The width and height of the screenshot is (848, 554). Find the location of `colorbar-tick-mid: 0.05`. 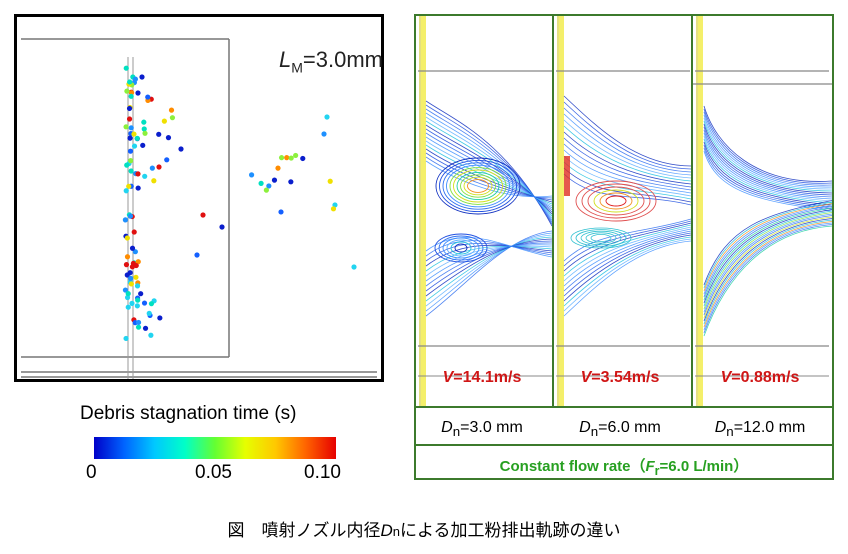

colorbar-tick-mid: 0.05 is located at coordinates (213, 472).